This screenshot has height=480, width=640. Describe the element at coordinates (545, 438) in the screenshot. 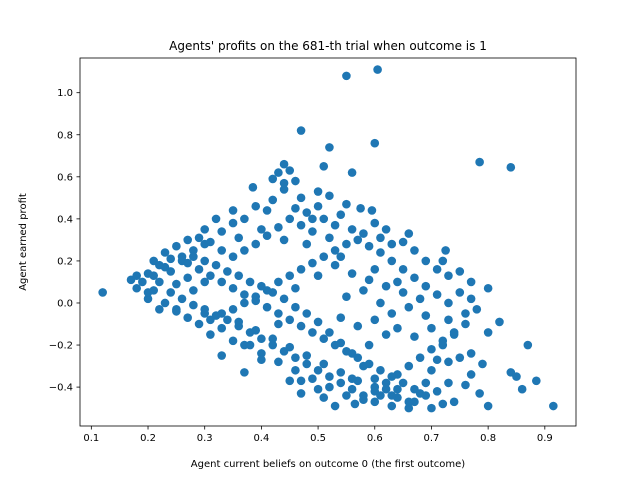

I see `x-tick-label: 0.9` at that location.